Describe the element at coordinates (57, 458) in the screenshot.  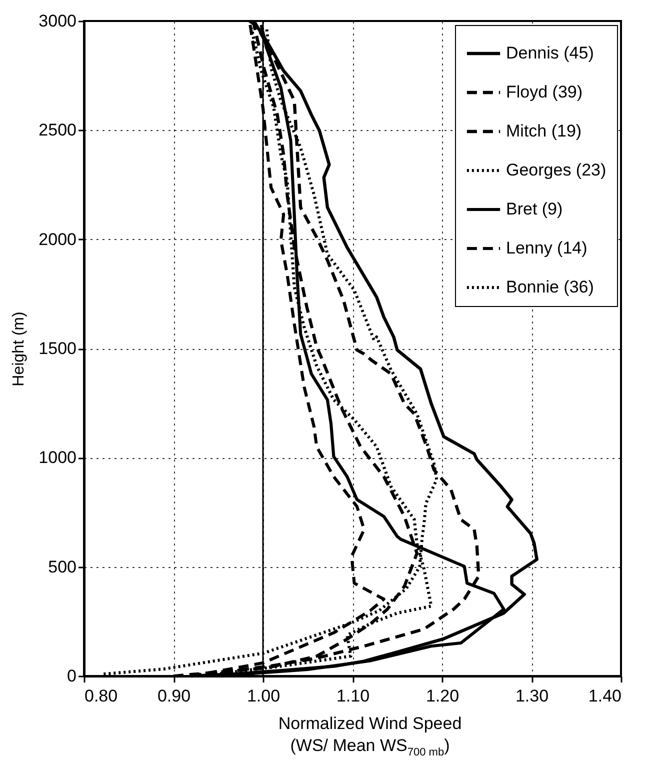
I see `y-tick-label: 1000` at that location.